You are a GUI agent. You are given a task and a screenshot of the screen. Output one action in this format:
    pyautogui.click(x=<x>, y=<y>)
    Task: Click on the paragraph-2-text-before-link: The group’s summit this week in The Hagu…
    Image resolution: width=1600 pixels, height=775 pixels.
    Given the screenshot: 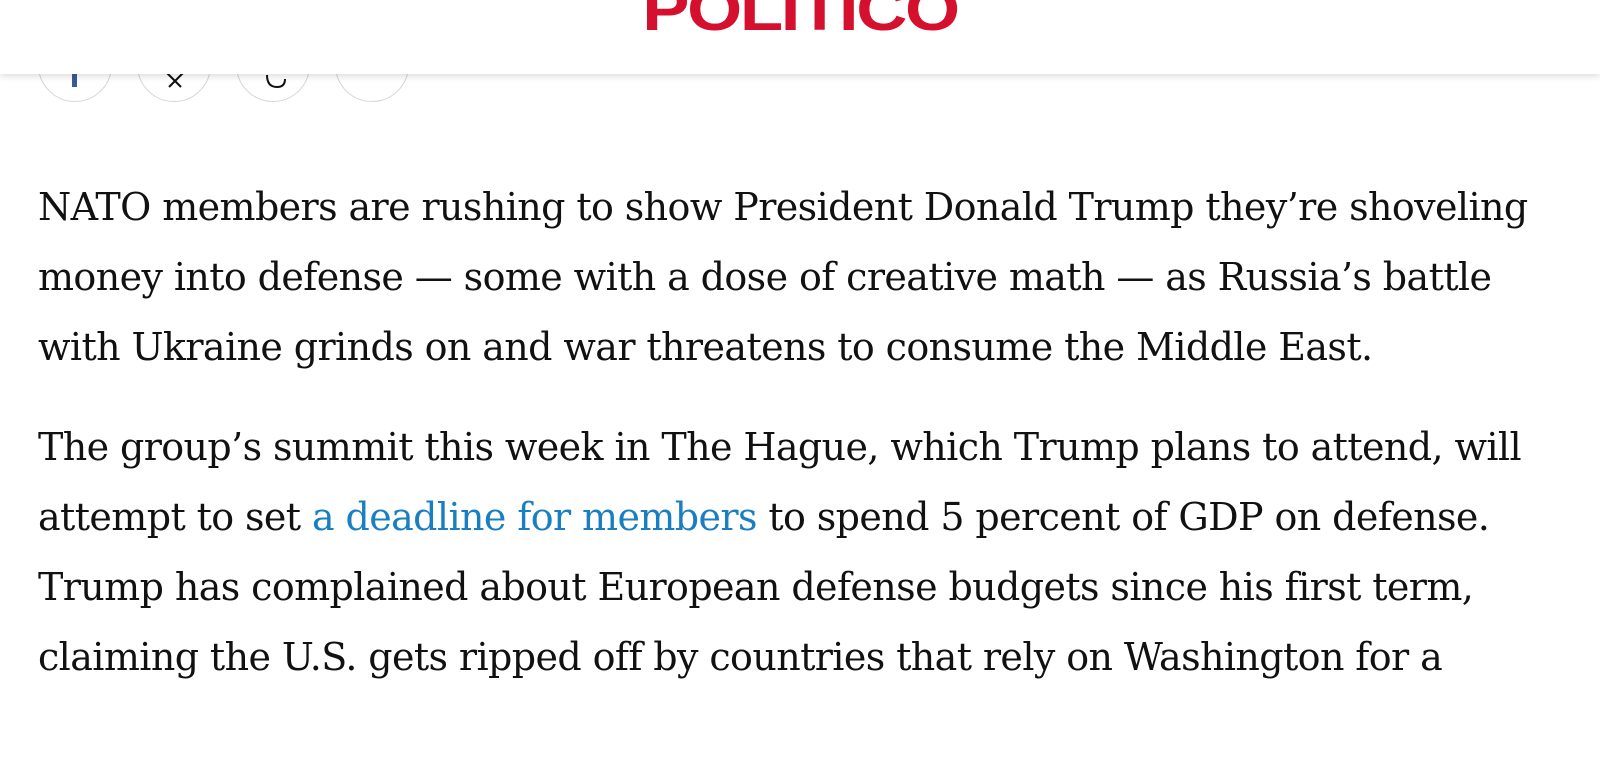 What is the action you would take?
    pyautogui.click(x=780, y=482)
    